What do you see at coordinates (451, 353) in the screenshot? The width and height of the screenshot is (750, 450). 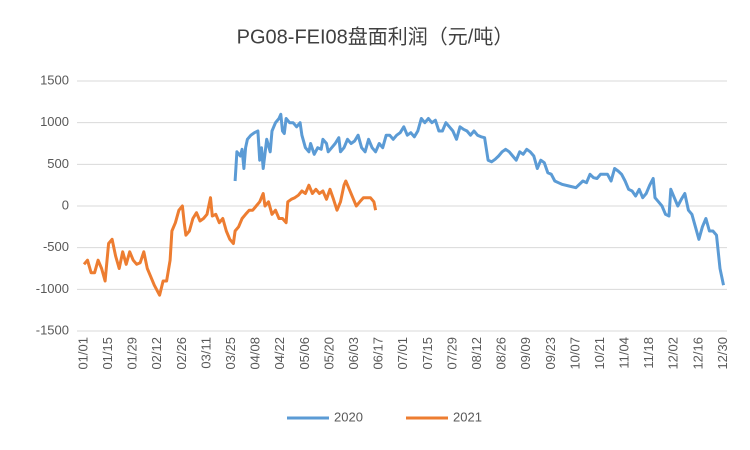 I see `x-tick-label: 07/29` at bounding box center [451, 353].